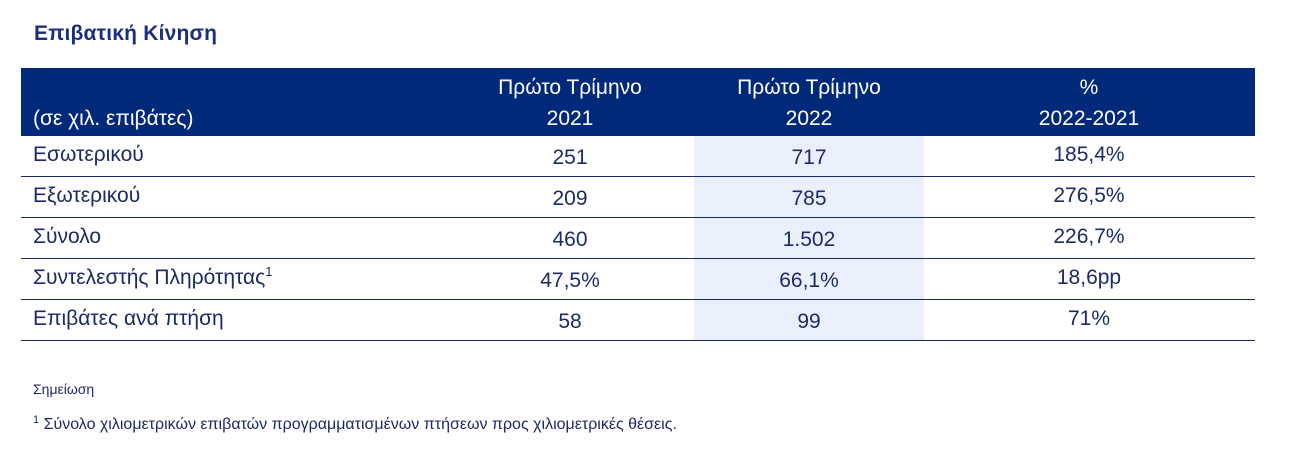  What do you see at coordinates (1089, 318) in the screenshot?
I see `cell-change: 71%` at bounding box center [1089, 318].